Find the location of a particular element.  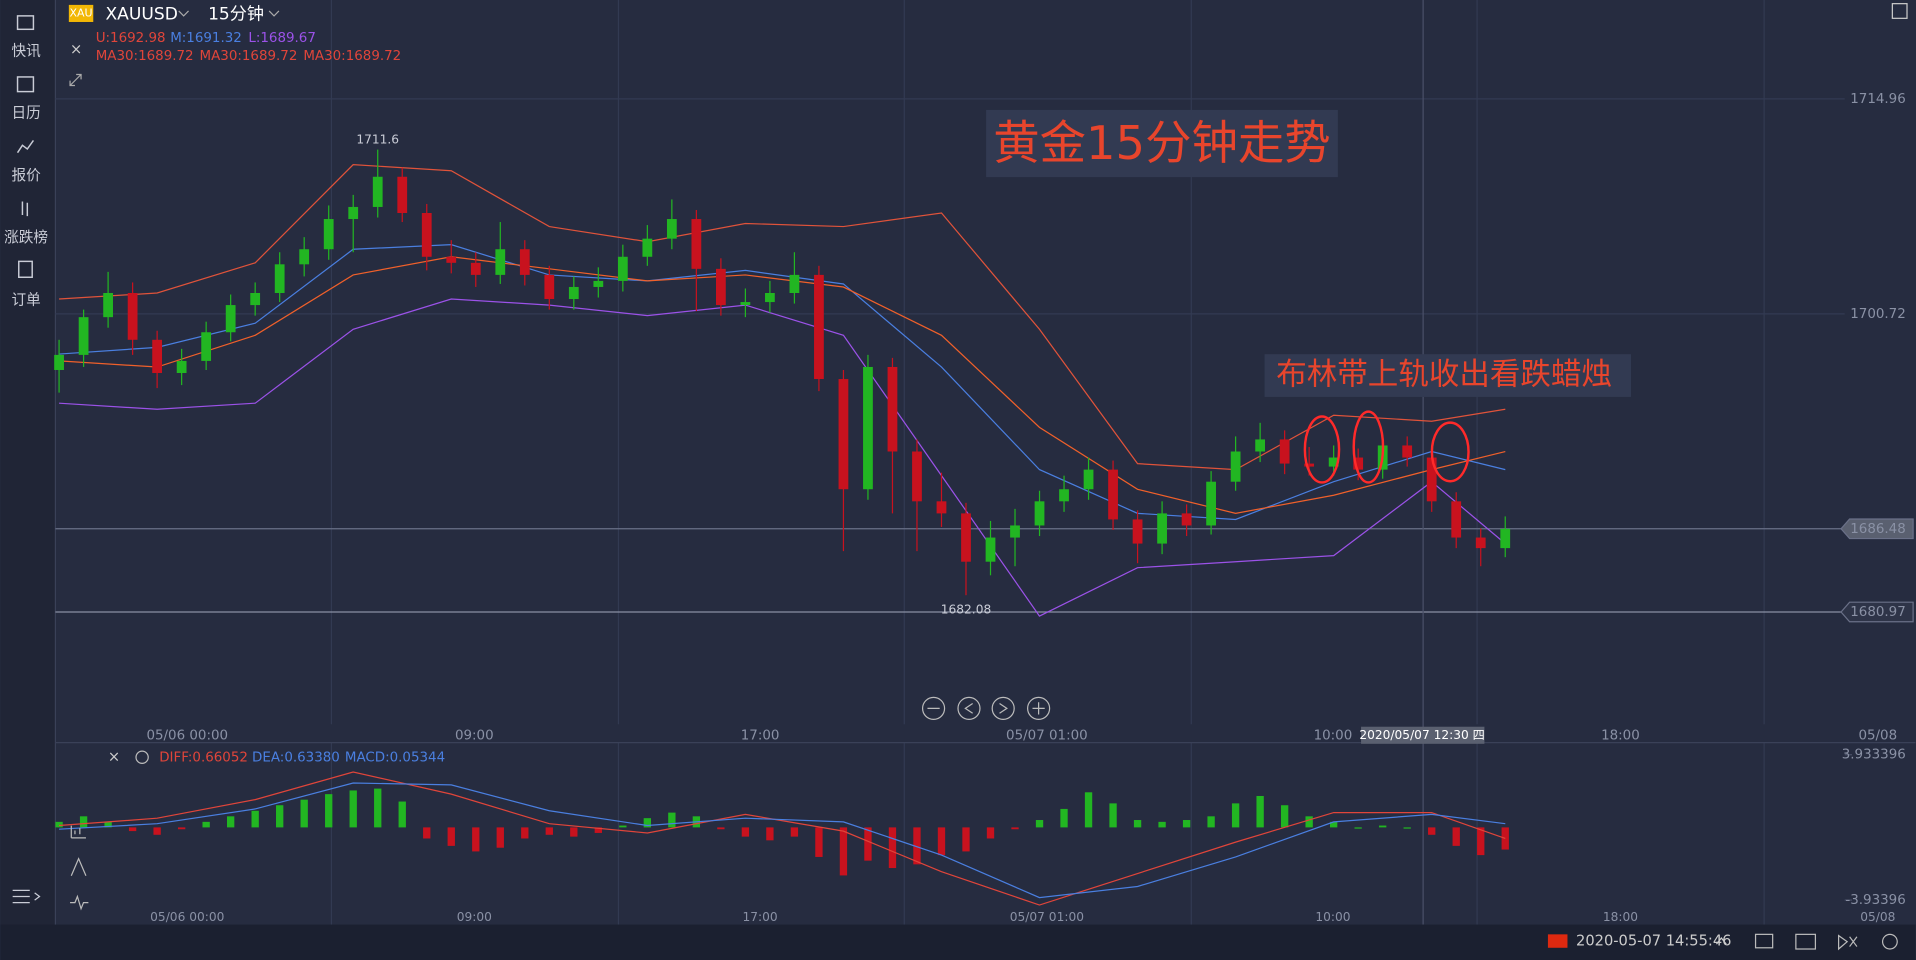

period: 15分钟 is located at coordinates (236, 15).